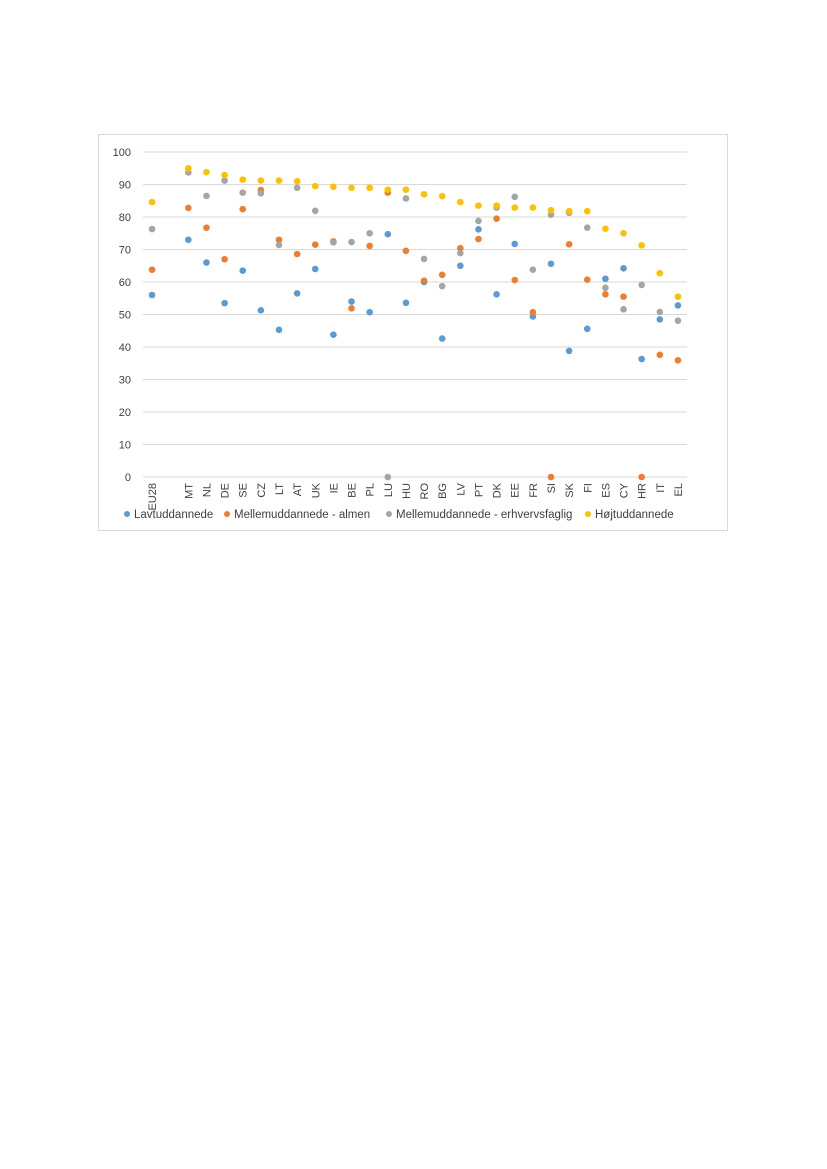 Image resolution: width=827 pixels, height=1169 pixels. I want to click on x-tick-label: LT, so click(280, 489).